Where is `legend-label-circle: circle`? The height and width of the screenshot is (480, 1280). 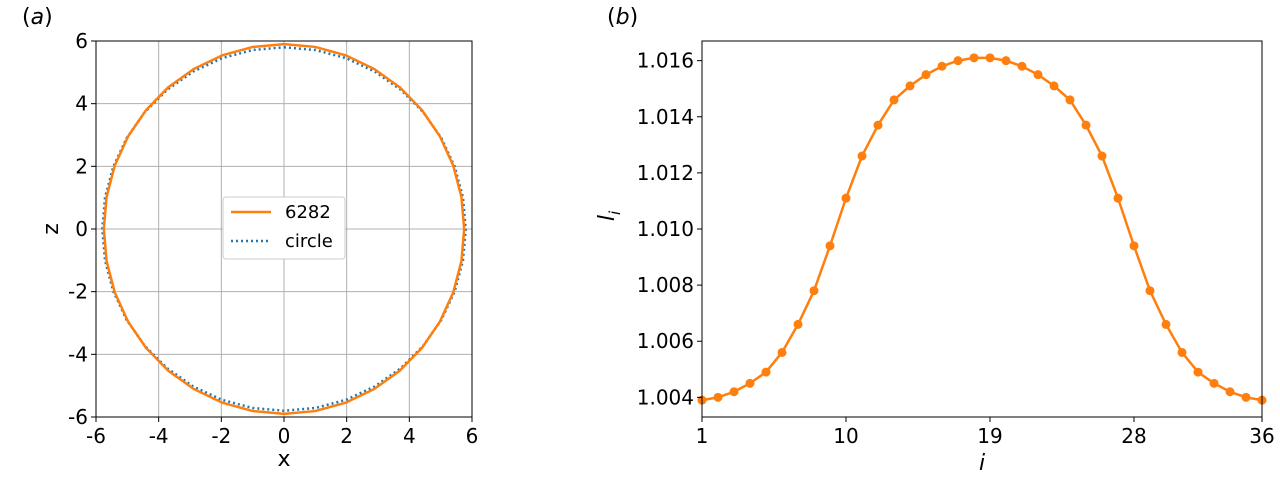 legend-label-circle: circle is located at coordinates (309, 241).